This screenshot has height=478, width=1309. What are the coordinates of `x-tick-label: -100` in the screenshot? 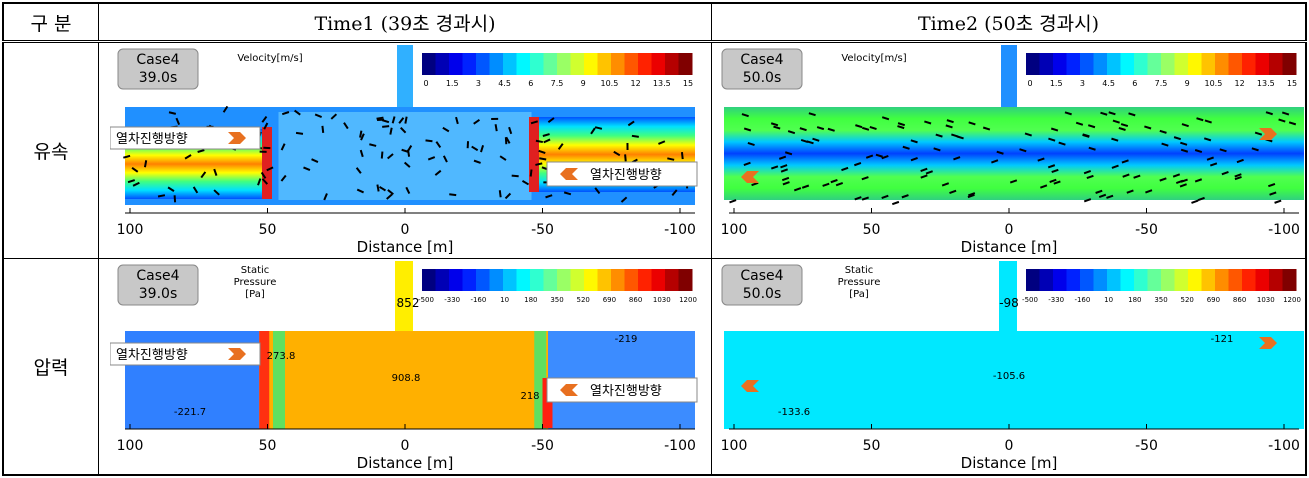 It's located at (680, 446).